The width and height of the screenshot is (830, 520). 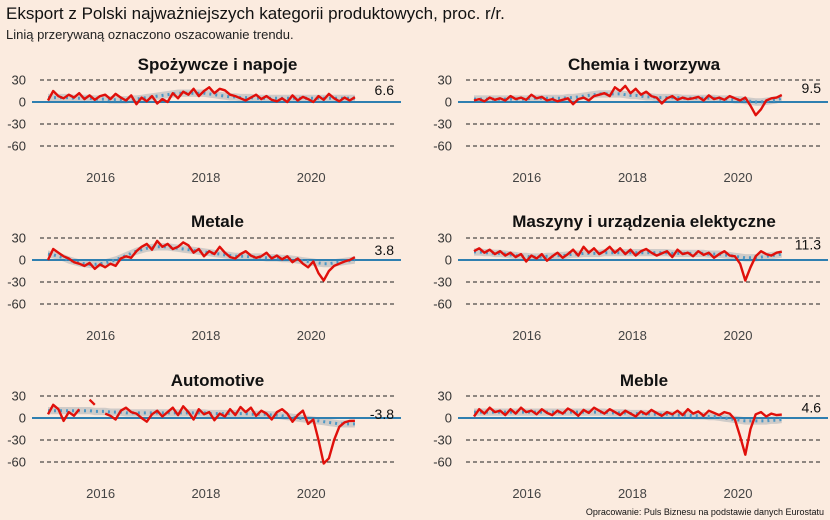 I want to click on panel-title: Maszyny i urządzenia elektyczne, so click(x=644, y=221).